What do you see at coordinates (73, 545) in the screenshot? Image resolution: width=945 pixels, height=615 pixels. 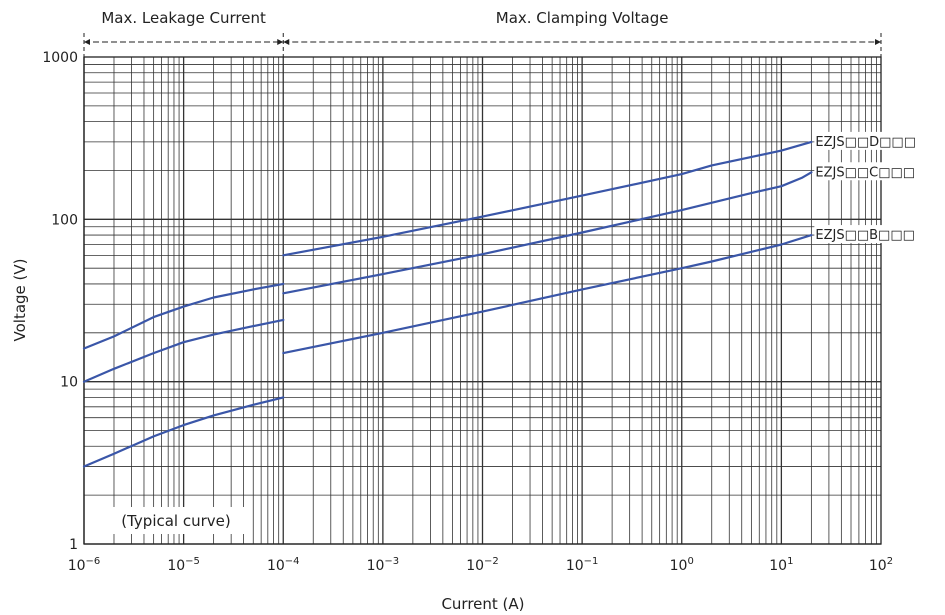 I see `y-tick-label: 1` at bounding box center [73, 545].